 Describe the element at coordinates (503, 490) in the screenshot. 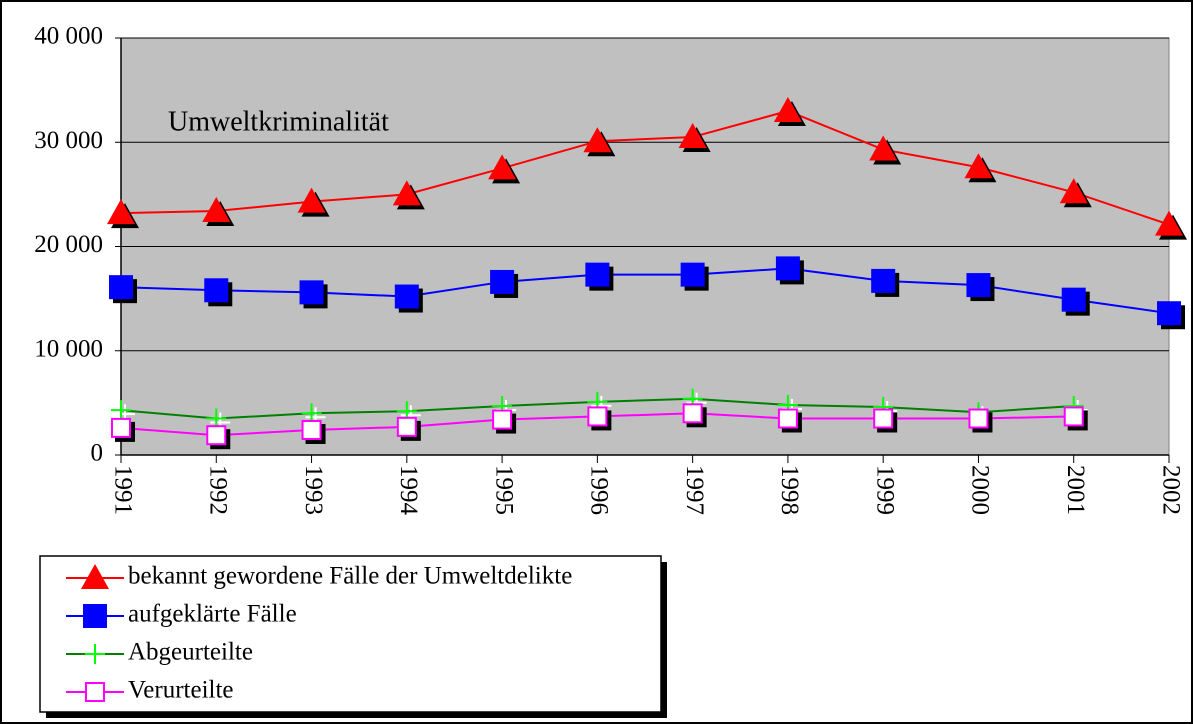

I see `x-tick-label: 1995` at that location.